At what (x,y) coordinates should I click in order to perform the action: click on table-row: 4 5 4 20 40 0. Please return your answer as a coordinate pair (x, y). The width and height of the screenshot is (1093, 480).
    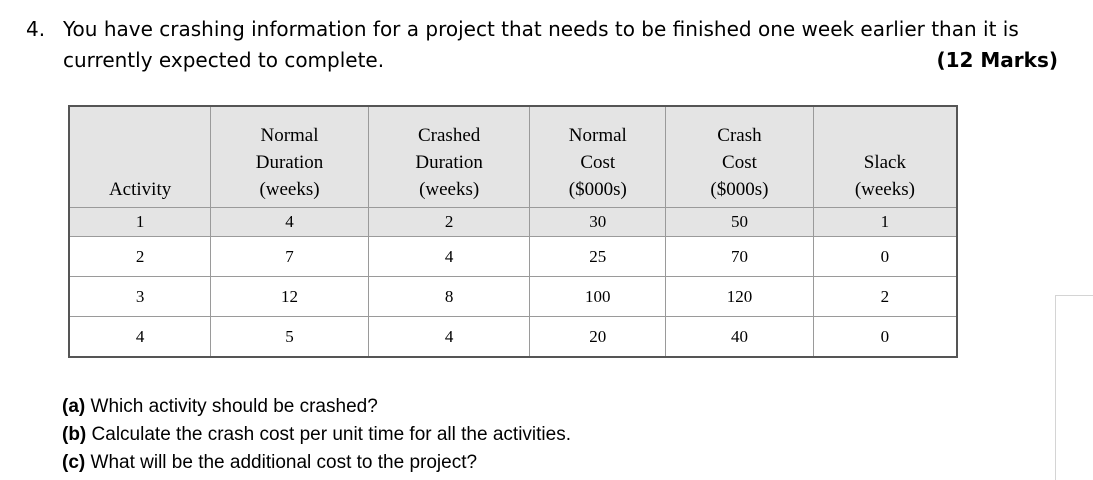
    Looking at the image, I should click on (513, 337).